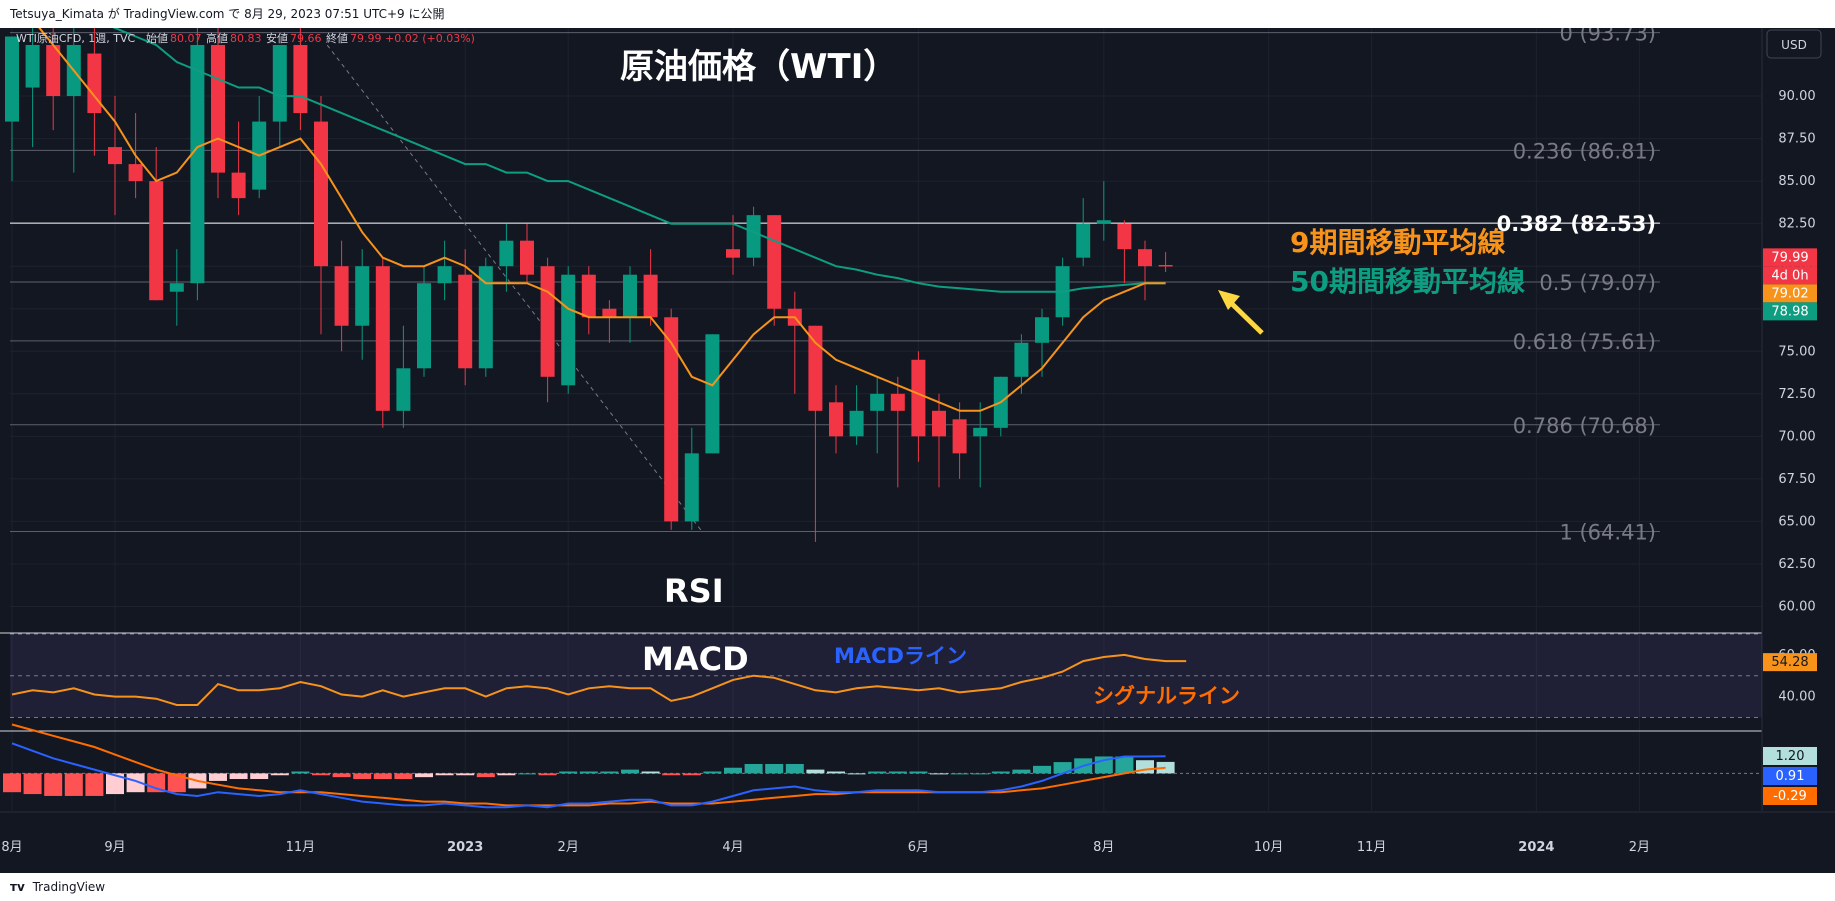  I want to click on ma9-label: 9期間移動平均線, so click(1397, 242).